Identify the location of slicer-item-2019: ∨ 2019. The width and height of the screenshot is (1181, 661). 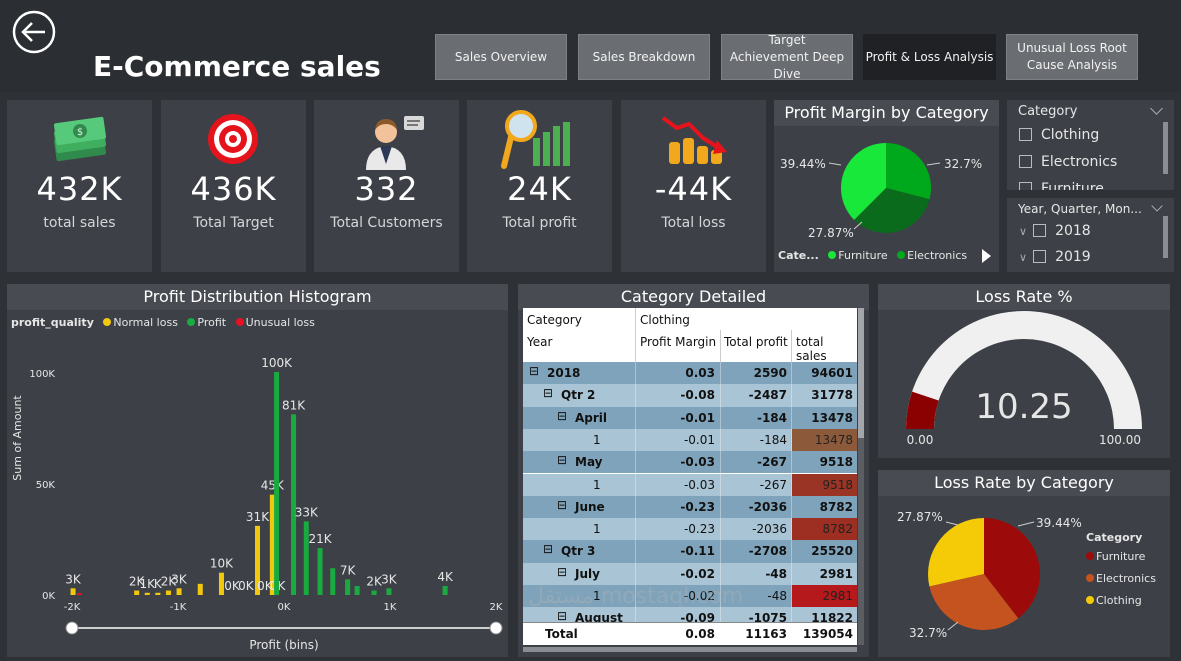
(1055, 257).